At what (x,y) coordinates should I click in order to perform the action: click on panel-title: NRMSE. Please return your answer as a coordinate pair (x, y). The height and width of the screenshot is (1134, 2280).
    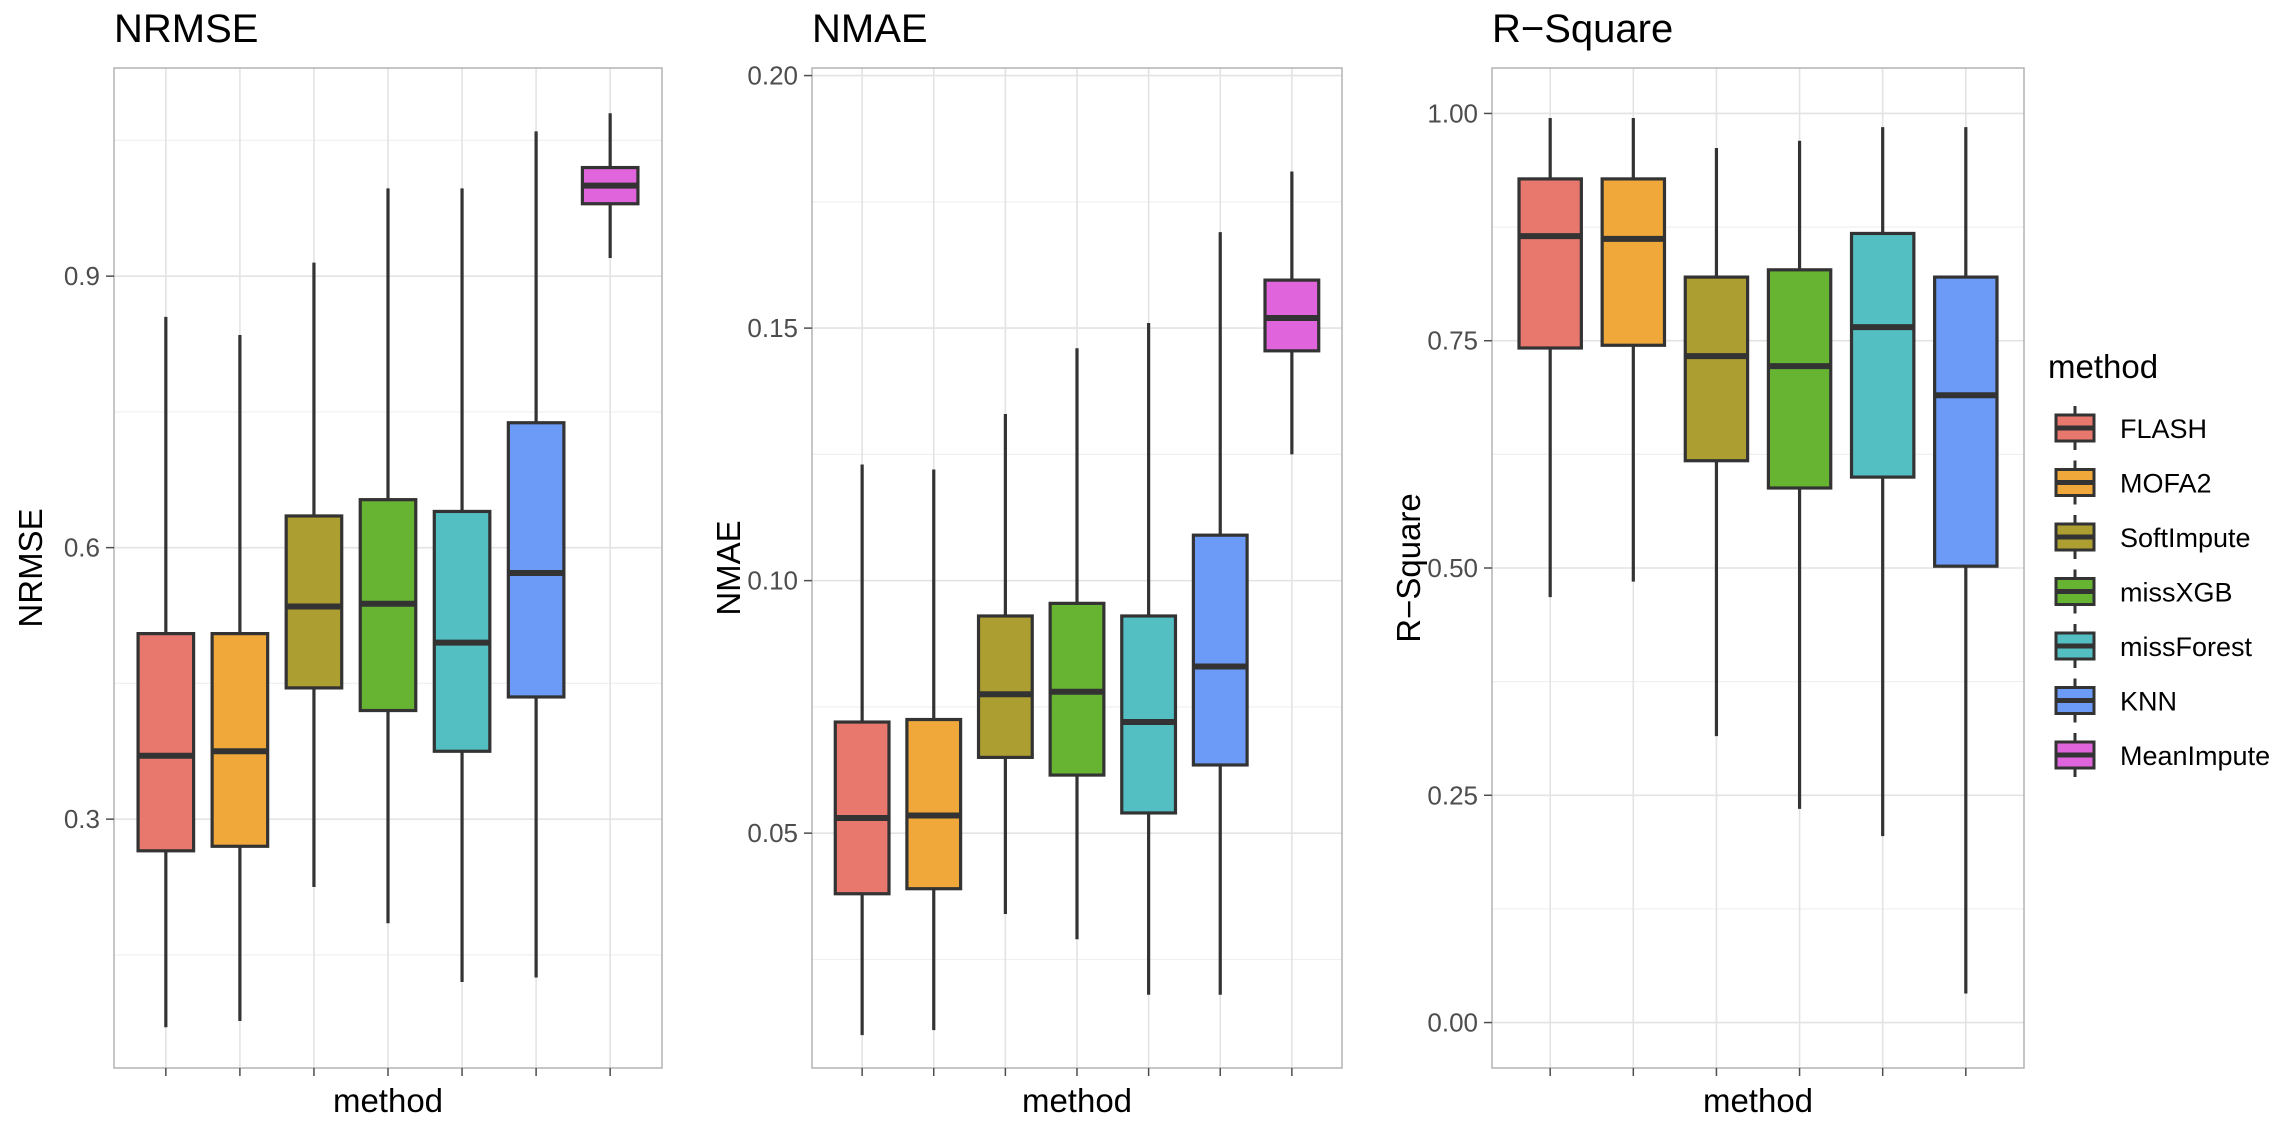
    Looking at the image, I should click on (186, 29).